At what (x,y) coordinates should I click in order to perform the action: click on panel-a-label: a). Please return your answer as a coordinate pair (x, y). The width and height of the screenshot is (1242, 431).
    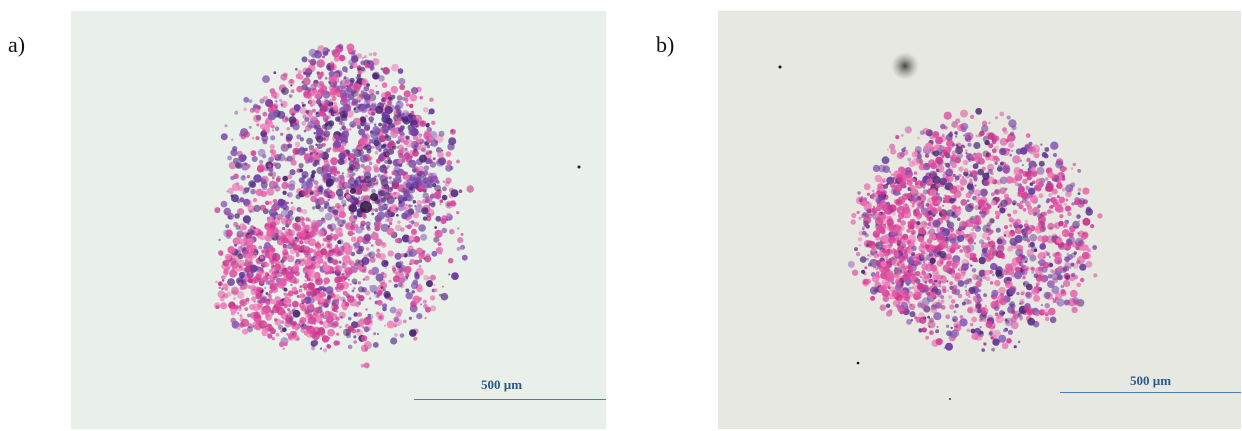
    Looking at the image, I should click on (17, 44).